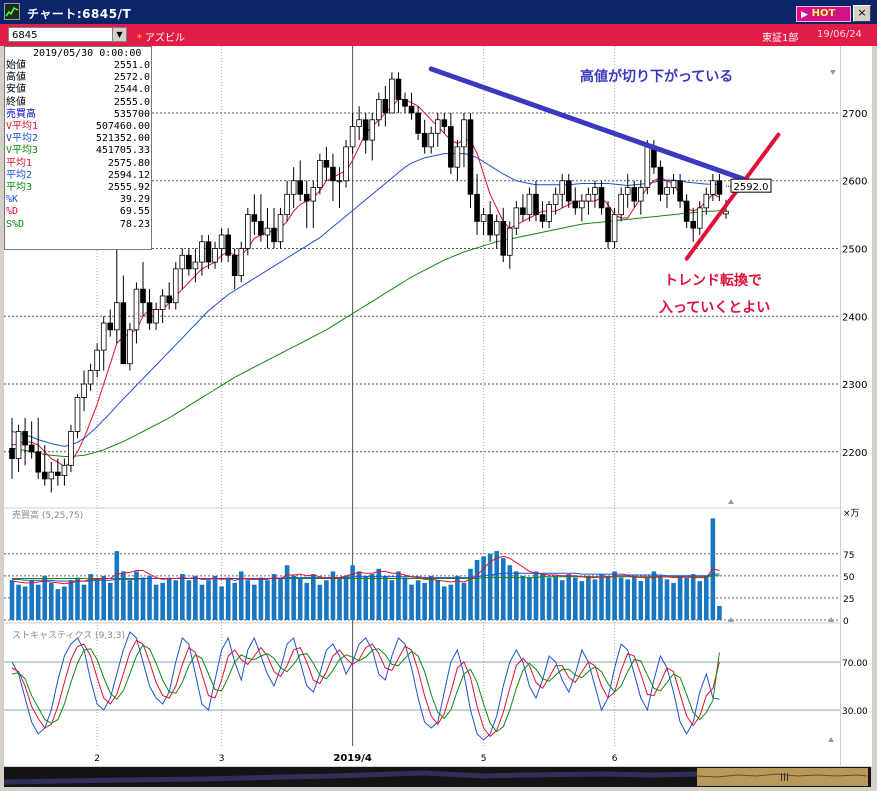 The image size is (877, 791). Describe the element at coordinates (131, 78) in the screenshot. I see `info-value: 2572.0` at that location.